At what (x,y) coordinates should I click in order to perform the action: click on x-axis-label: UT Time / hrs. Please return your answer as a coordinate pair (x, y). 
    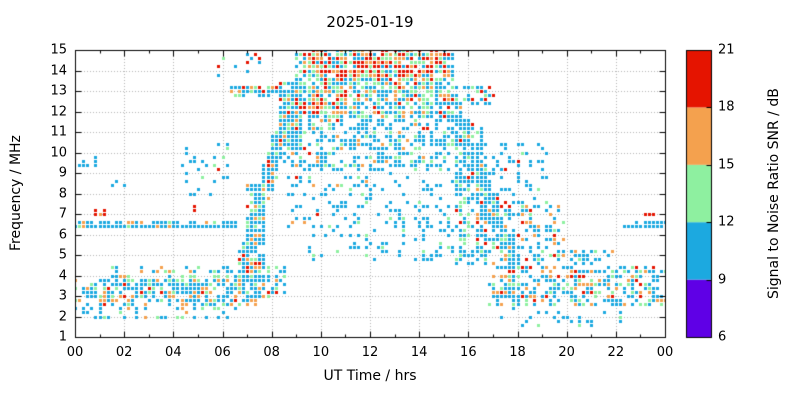
    Looking at the image, I should click on (370, 376).